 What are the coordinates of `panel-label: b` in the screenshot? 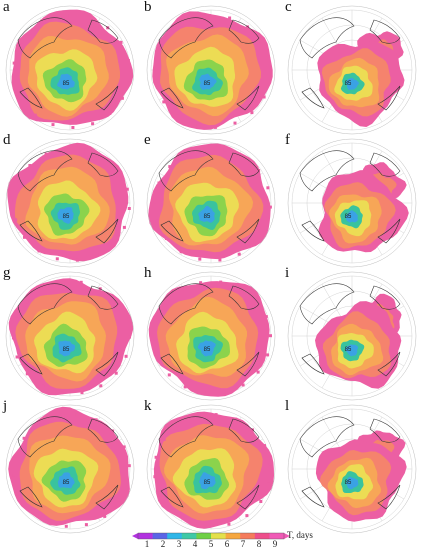 It's located at (148, 7).